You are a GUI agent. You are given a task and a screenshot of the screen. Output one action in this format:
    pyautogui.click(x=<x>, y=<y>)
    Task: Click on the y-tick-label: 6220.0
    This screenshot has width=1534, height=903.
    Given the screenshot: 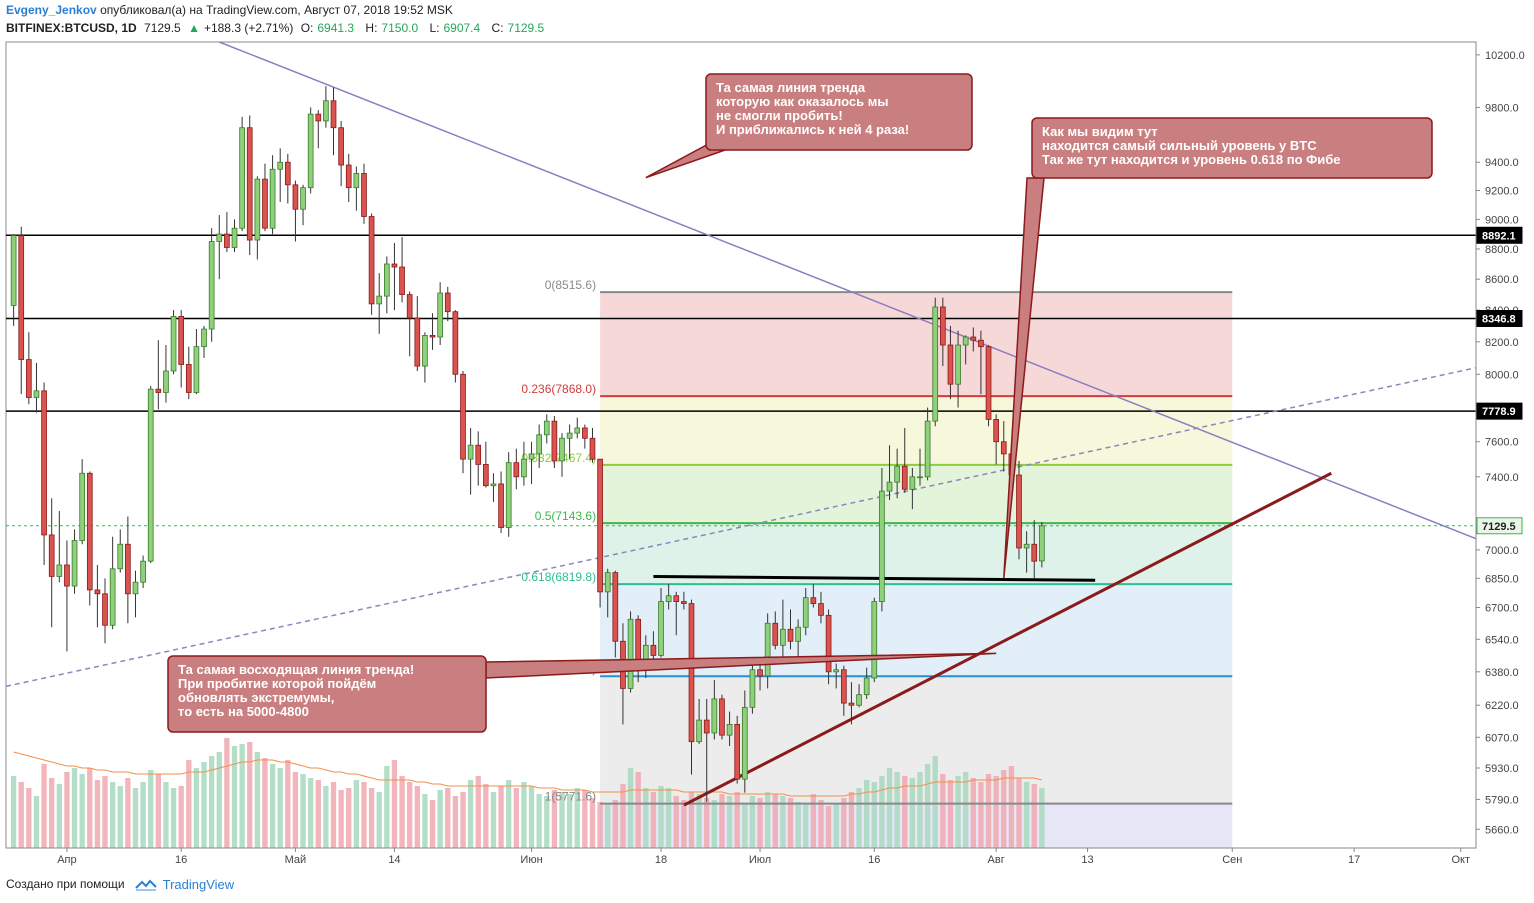 What is the action you would take?
    pyautogui.click(x=1502, y=706)
    